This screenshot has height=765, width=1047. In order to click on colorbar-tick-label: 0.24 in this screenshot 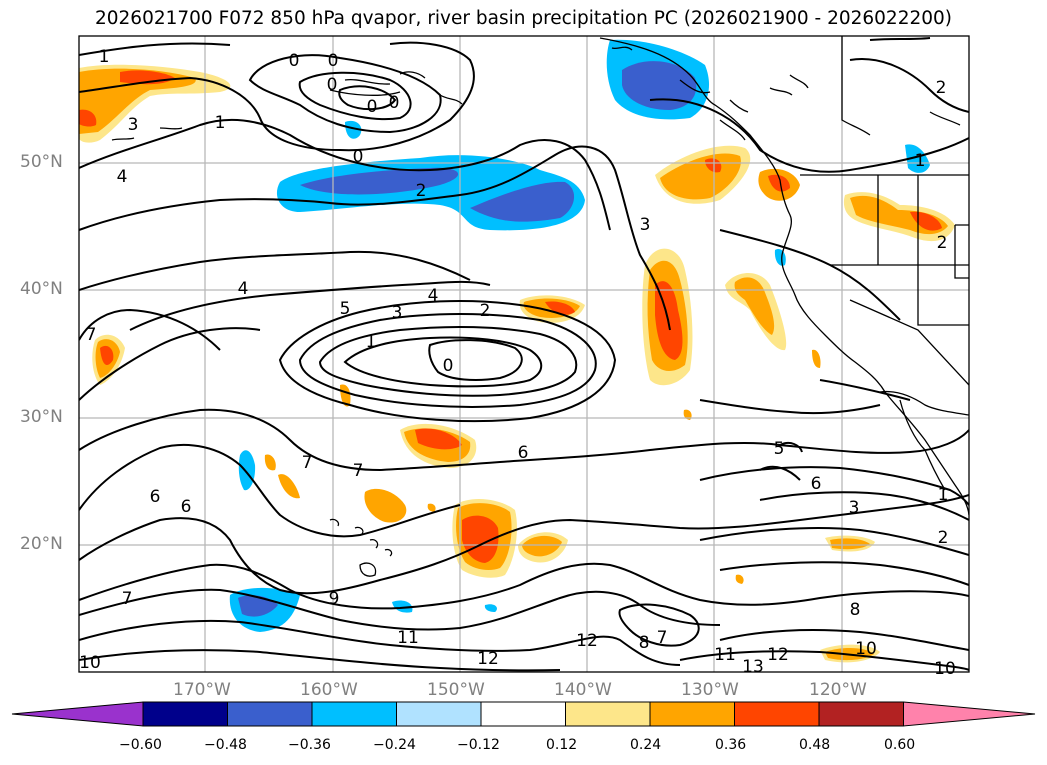, I will do `click(646, 745)`.